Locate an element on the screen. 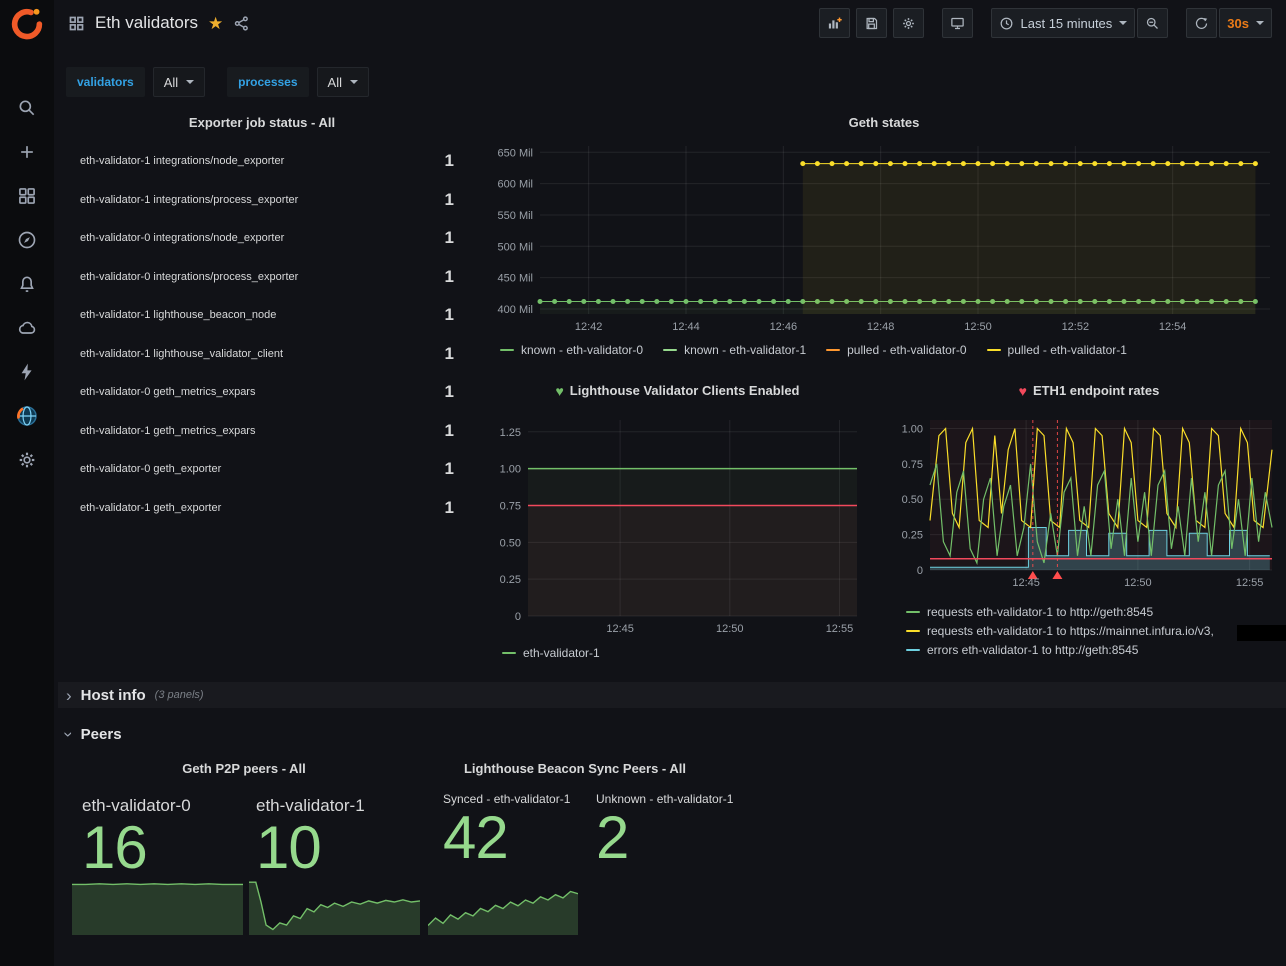 This screenshot has width=1286, height=966. eth1-rates-chart: 12:45 12:50 12:55 0 0.25 0.50 0.75 1.00 is located at coordinates (1089, 502).